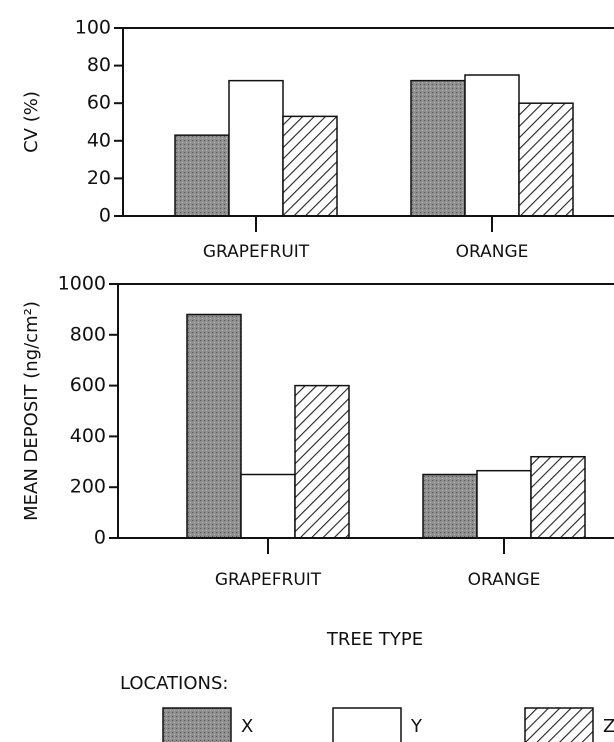 The width and height of the screenshot is (614, 742). Describe the element at coordinates (99, 140) in the screenshot. I see `y-tick-label: 40` at that location.